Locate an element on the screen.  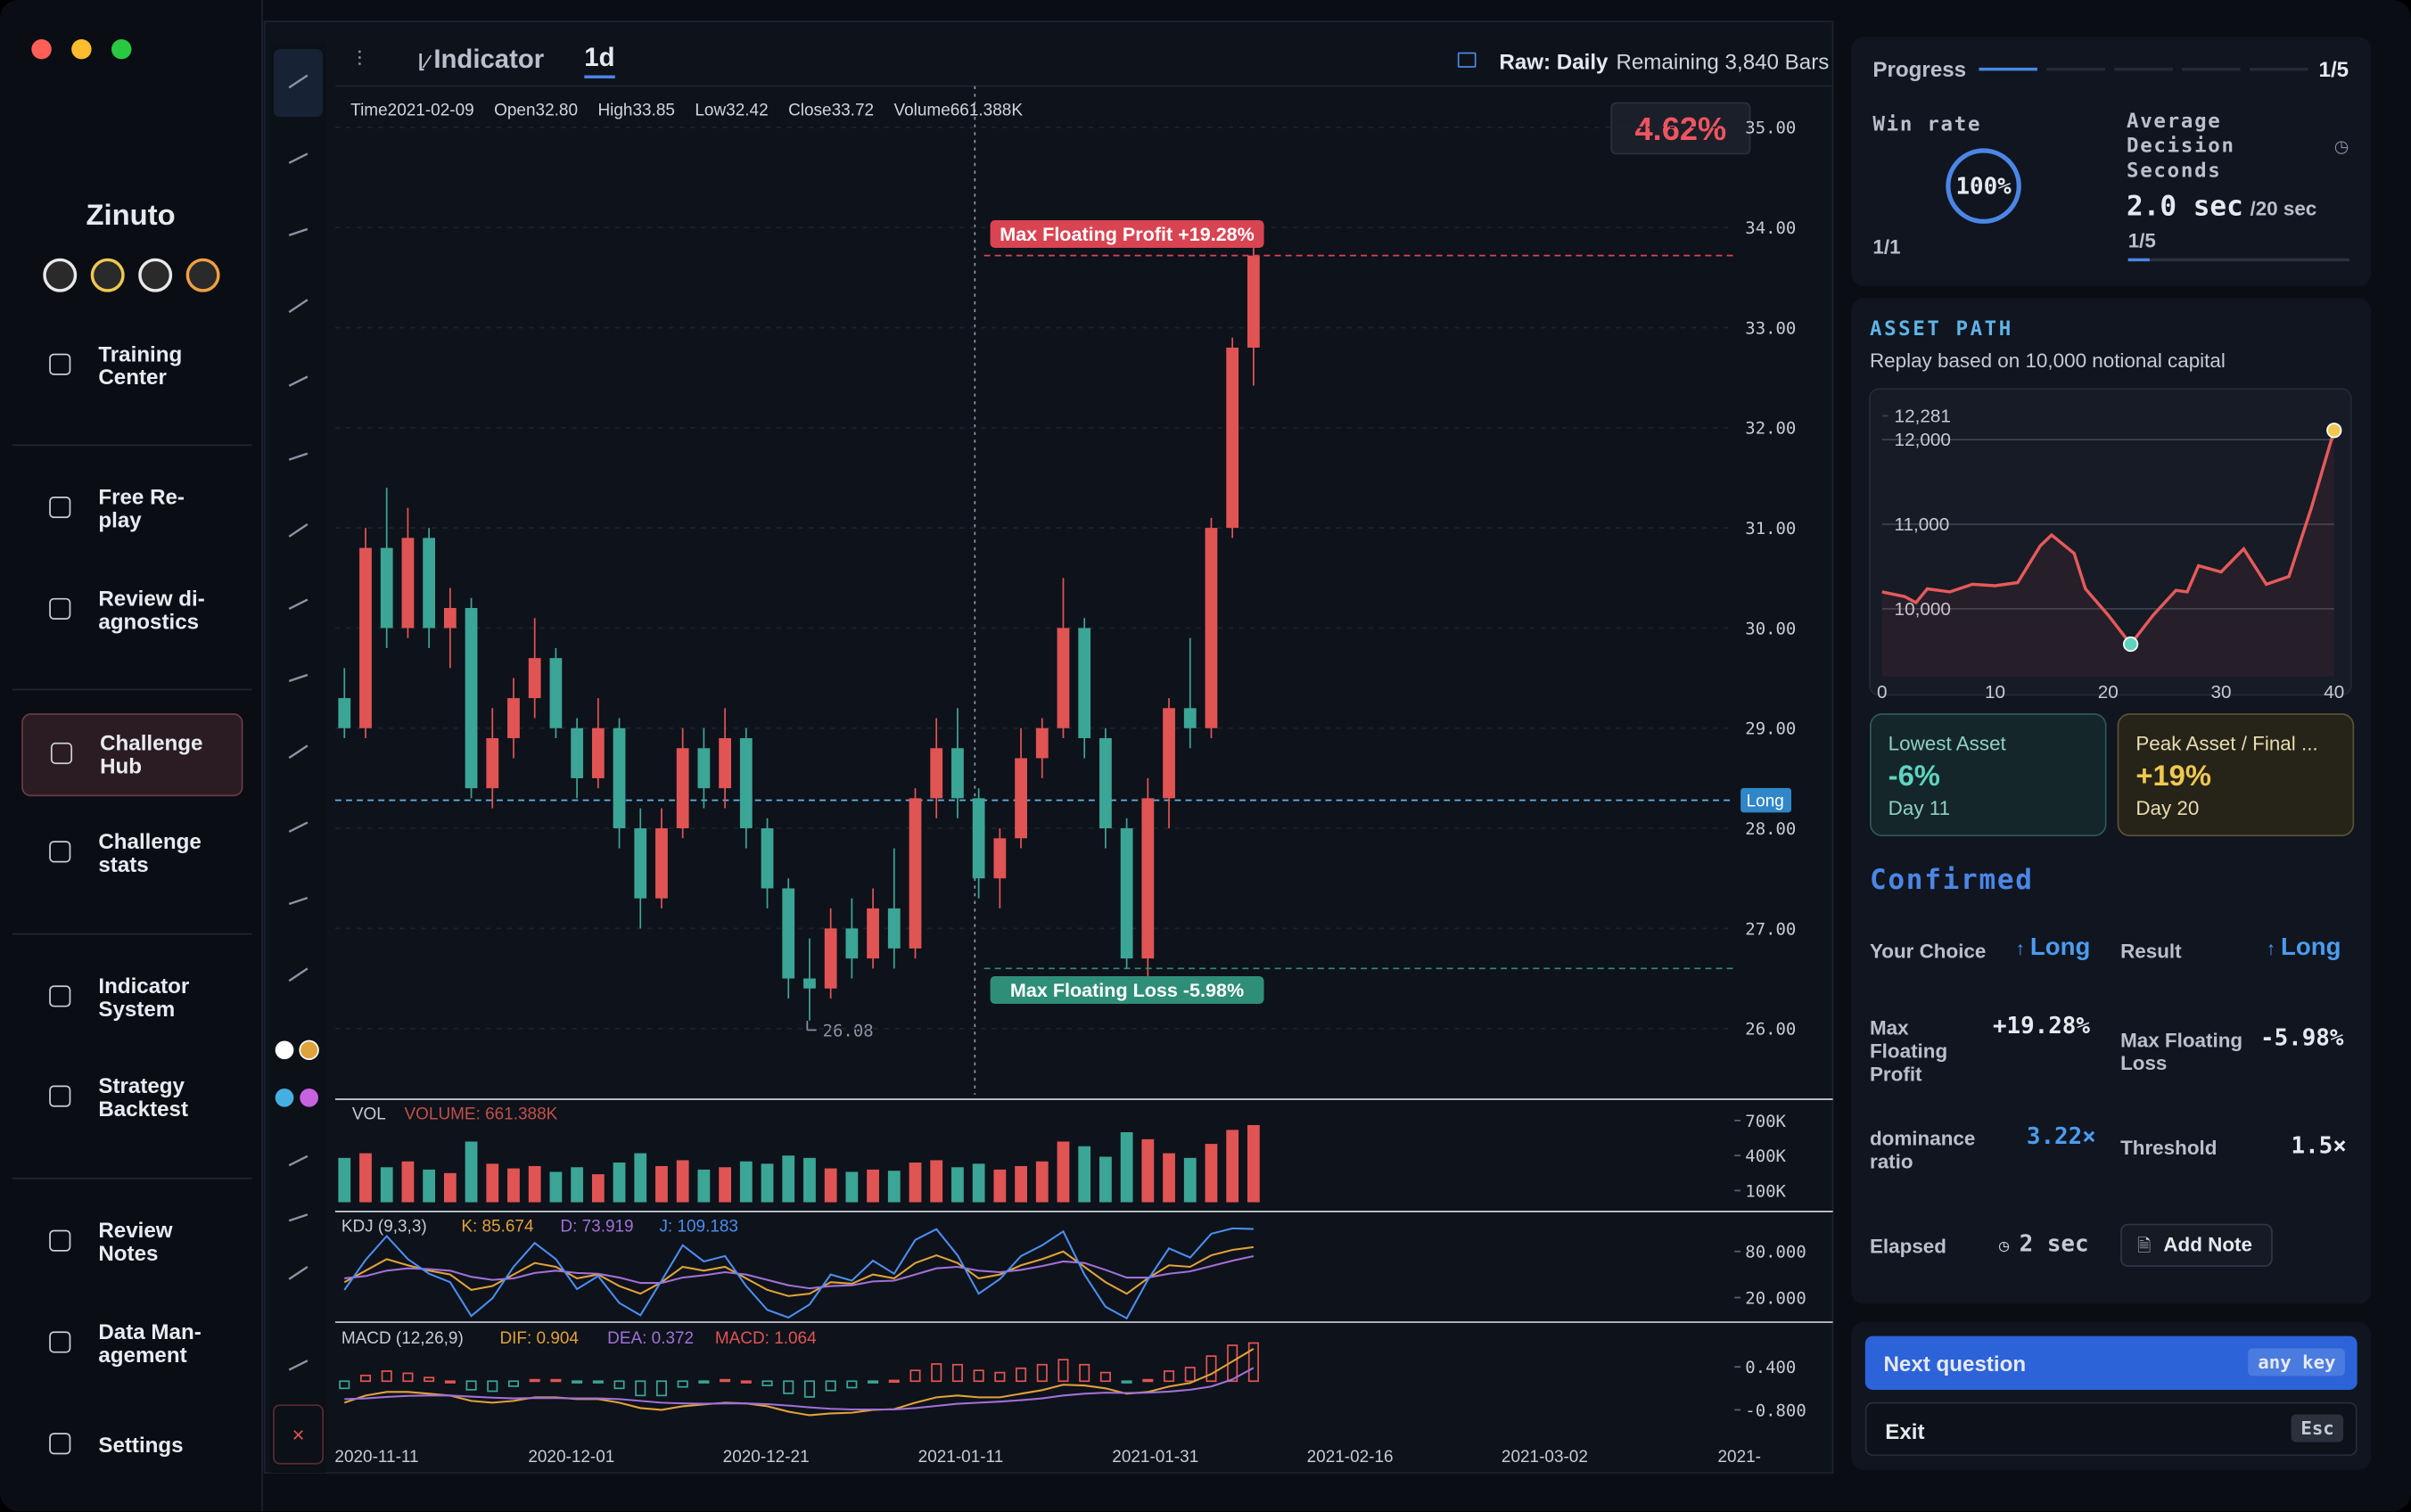
nav-item: Free Re-play is located at coordinates (130, 509).